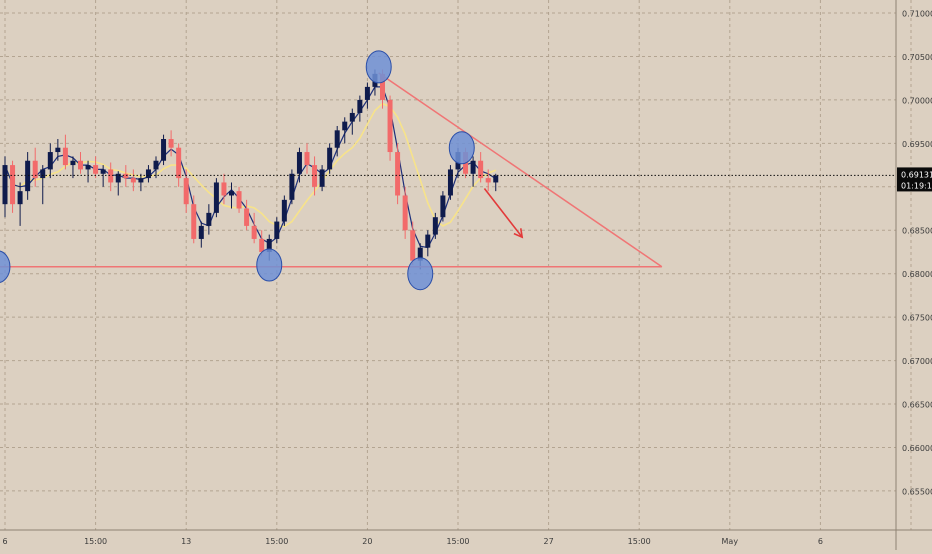 This screenshot has height=554, width=932. What do you see at coordinates (549, 541) in the screenshot?
I see `x-tick-label: 27` at bounding box center [549, 541].